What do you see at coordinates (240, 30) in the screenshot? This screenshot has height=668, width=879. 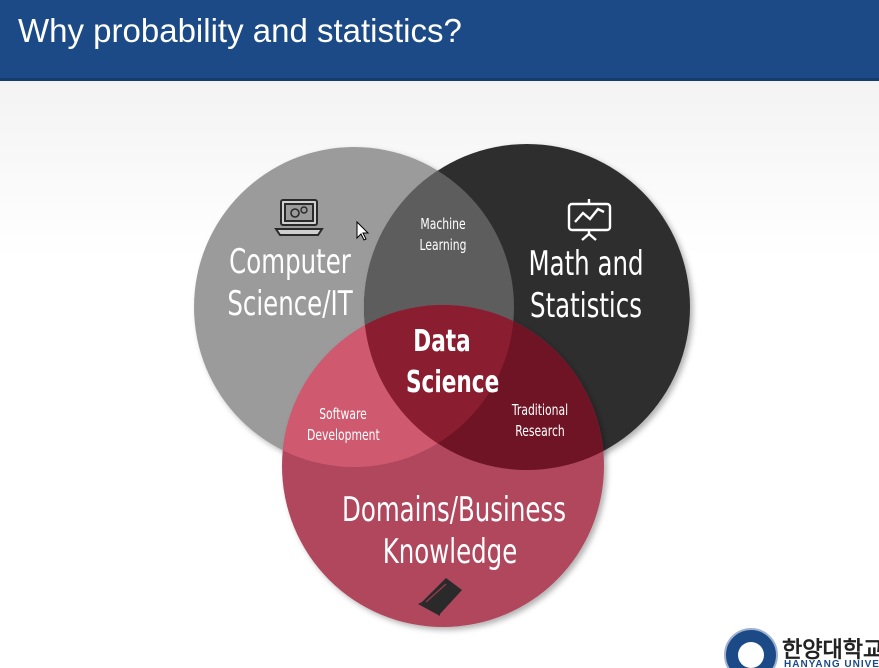 I see `slide-title: Why probability and statistics?` at bounding box center [240, 30].